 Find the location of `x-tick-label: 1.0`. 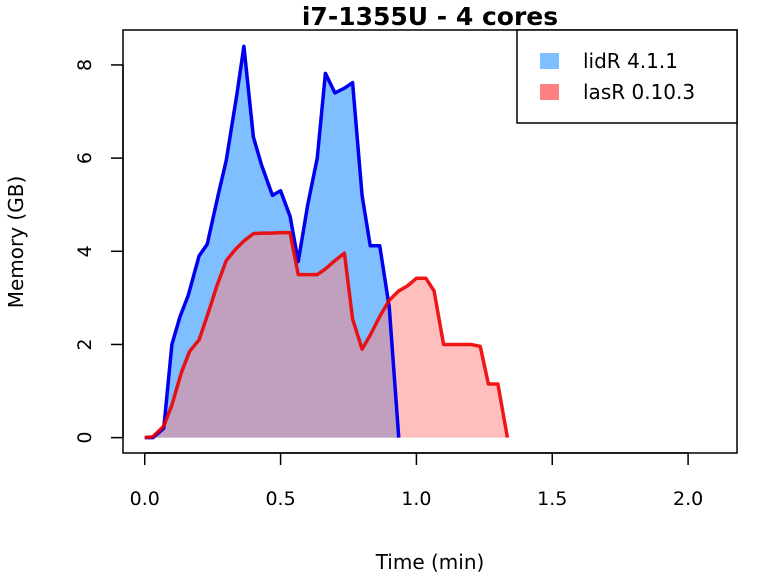

x-tick-label: 1.0 is located at coordinates (416, 499).